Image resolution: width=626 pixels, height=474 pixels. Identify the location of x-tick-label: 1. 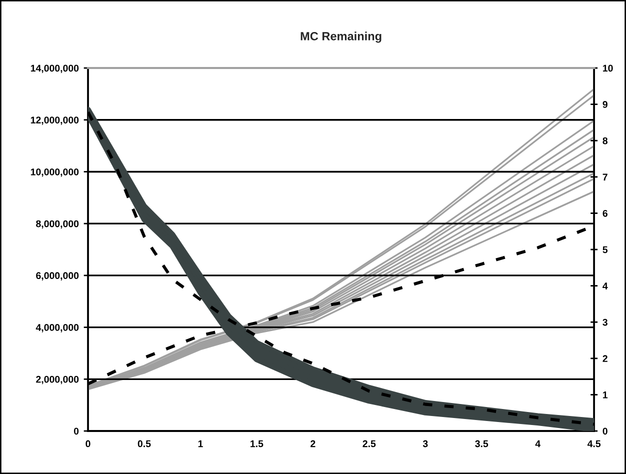
(200, 444).